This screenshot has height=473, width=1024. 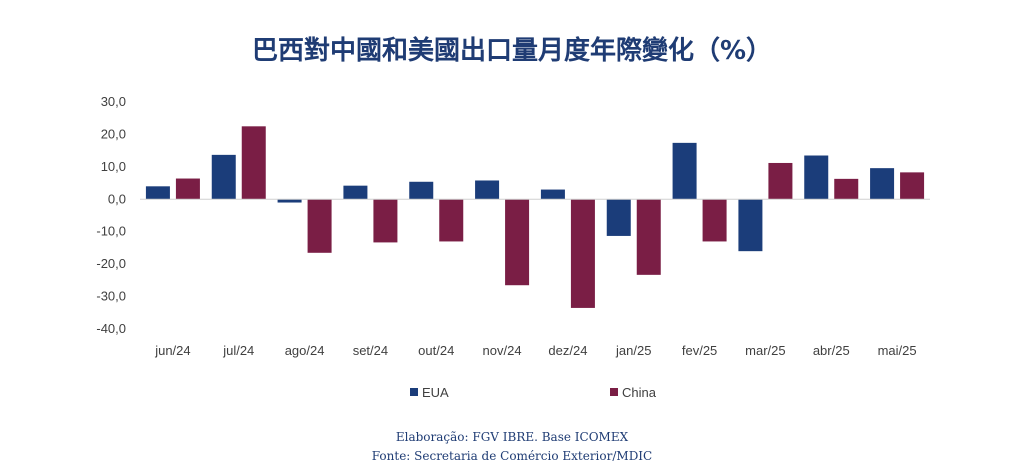 I want to click on legend-swatch-eua, so click(x=414, y=392).